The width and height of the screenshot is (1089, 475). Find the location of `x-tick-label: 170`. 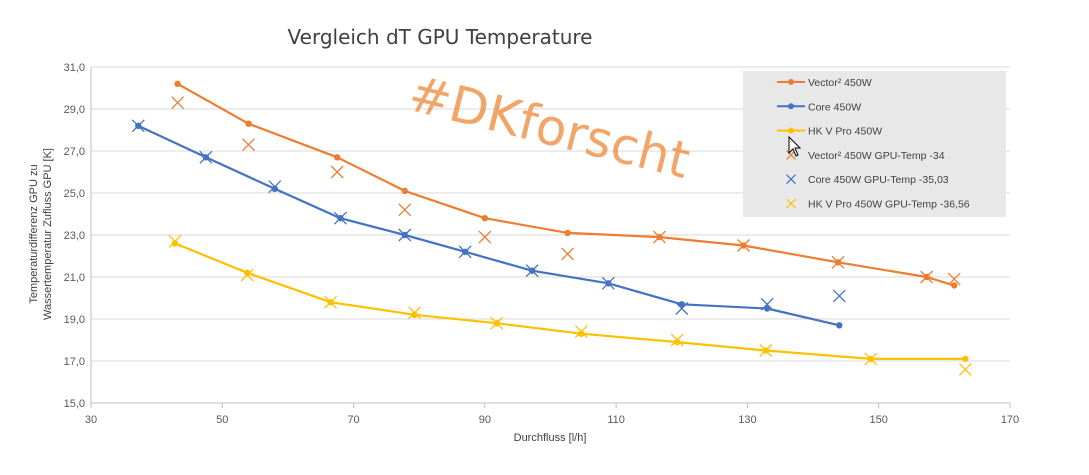

x-tick-label: 170 is located at coordinates (1010, 420).